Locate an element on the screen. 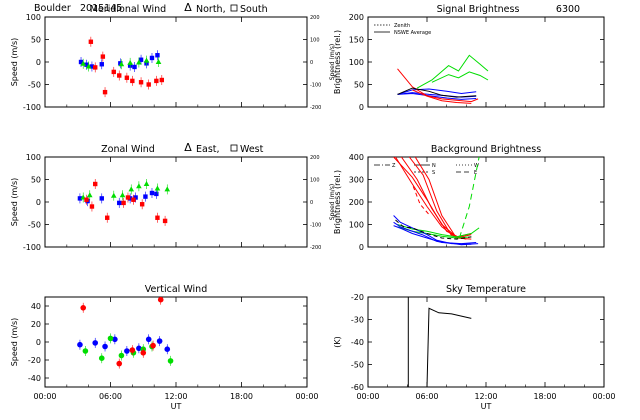 The width and height of the screenshot is (640, 420). legend-entry: W is located at coordinates (476, 166).